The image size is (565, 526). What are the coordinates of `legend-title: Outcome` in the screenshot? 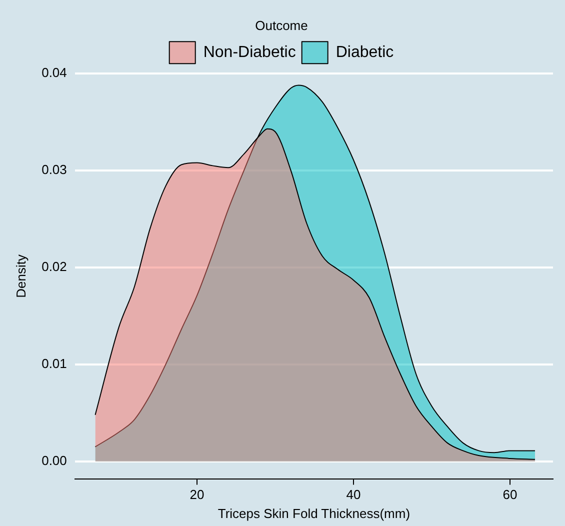 It's located at (281, 26).